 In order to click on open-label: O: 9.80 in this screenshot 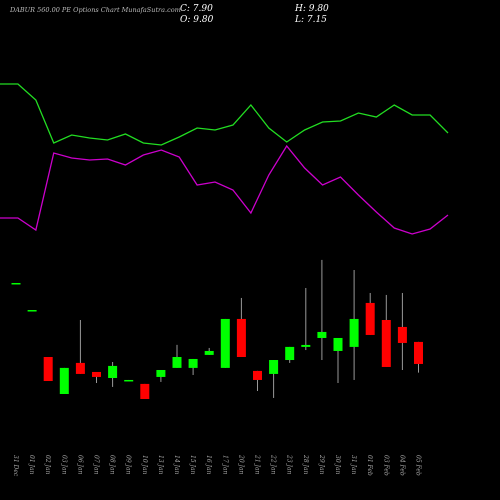, I will do `click(197, 20)`.